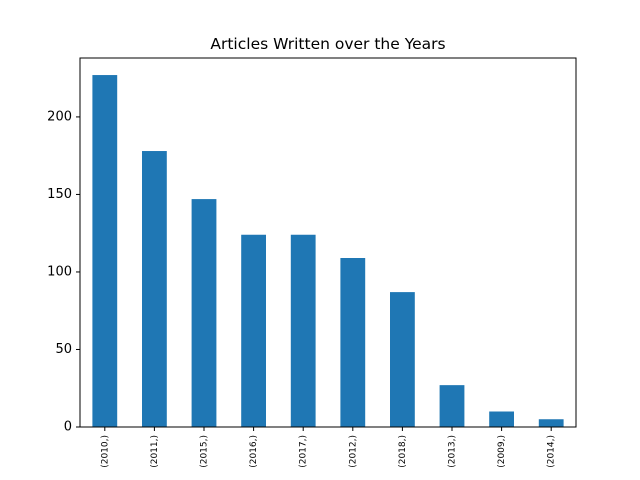  Describe the element at coordinates (254, 451) in the screenshot. I see `x-tick-label-3: (2016,)` at that location.